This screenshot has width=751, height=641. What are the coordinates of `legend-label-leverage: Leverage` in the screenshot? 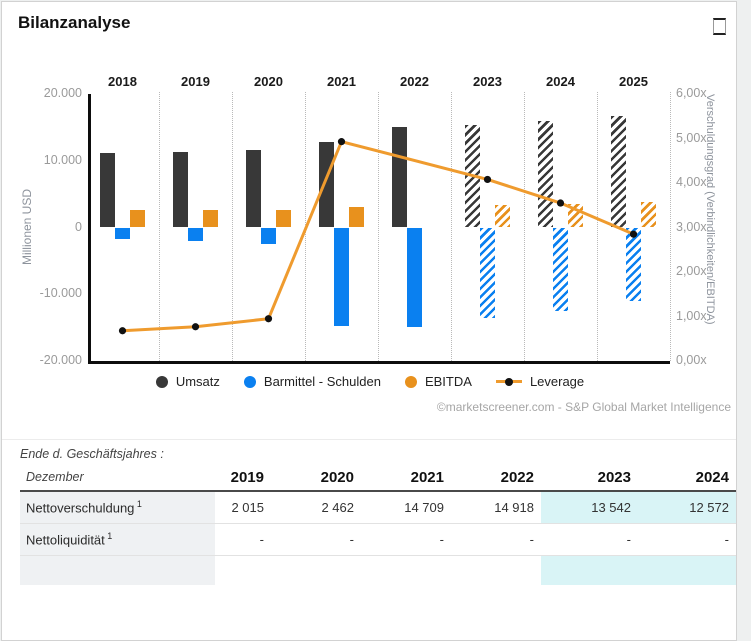 It's located at (557, 381).